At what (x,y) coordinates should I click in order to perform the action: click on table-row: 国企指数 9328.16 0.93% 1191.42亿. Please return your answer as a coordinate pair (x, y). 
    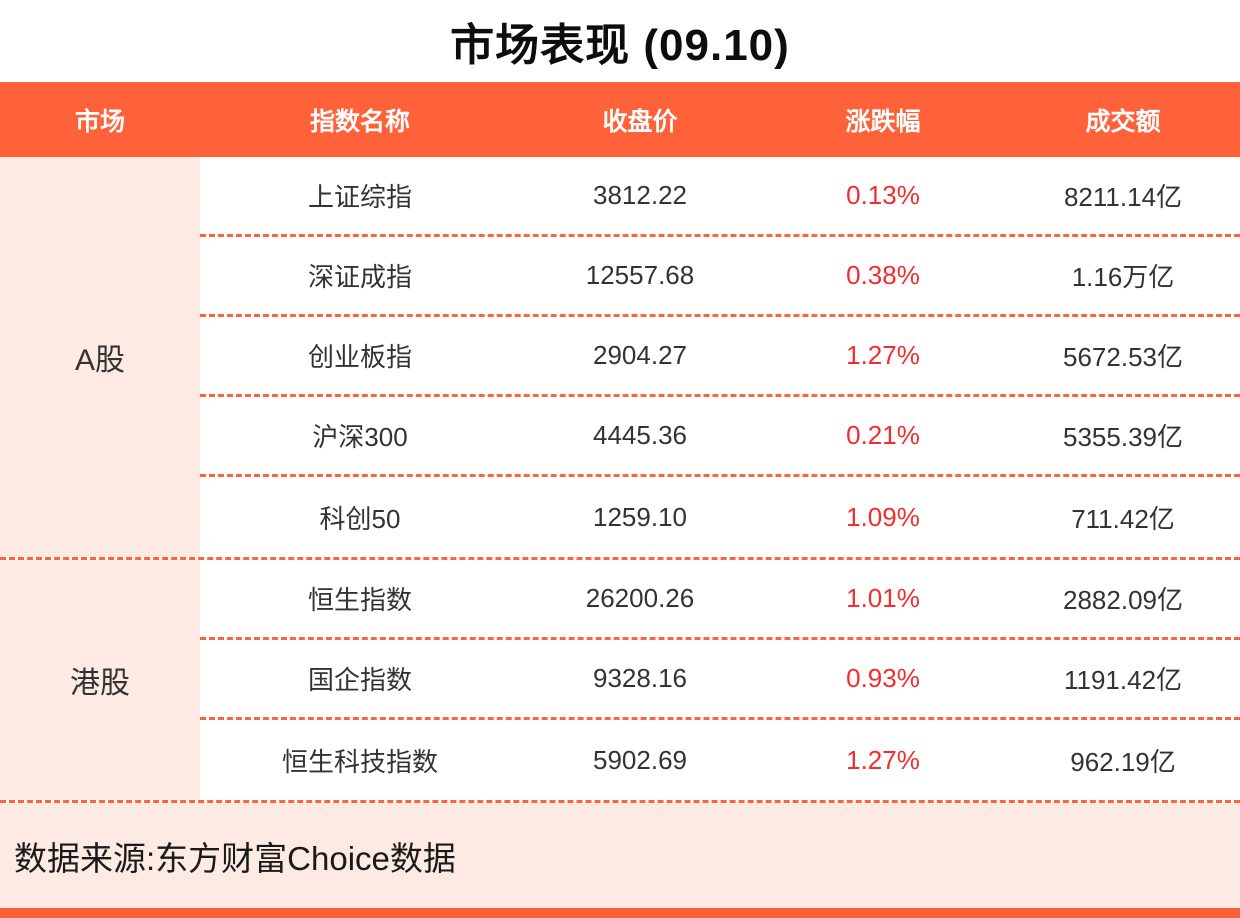
    Looking at the image, I should click on (720, 680).